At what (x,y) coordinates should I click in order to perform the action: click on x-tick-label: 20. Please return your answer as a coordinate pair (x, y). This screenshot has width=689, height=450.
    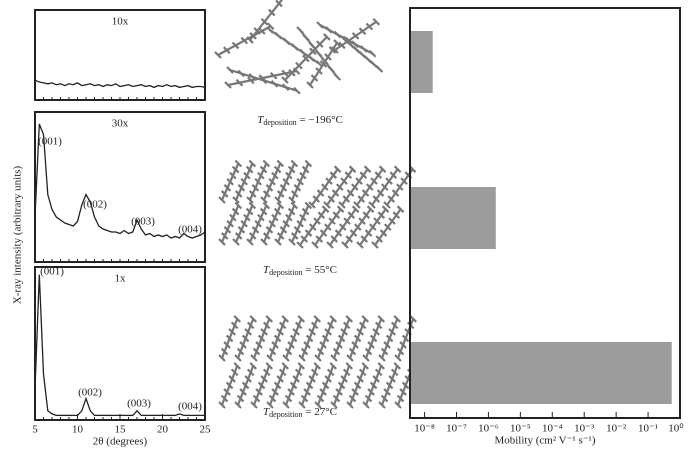
    Looking at the image, I should click on (163, 430).